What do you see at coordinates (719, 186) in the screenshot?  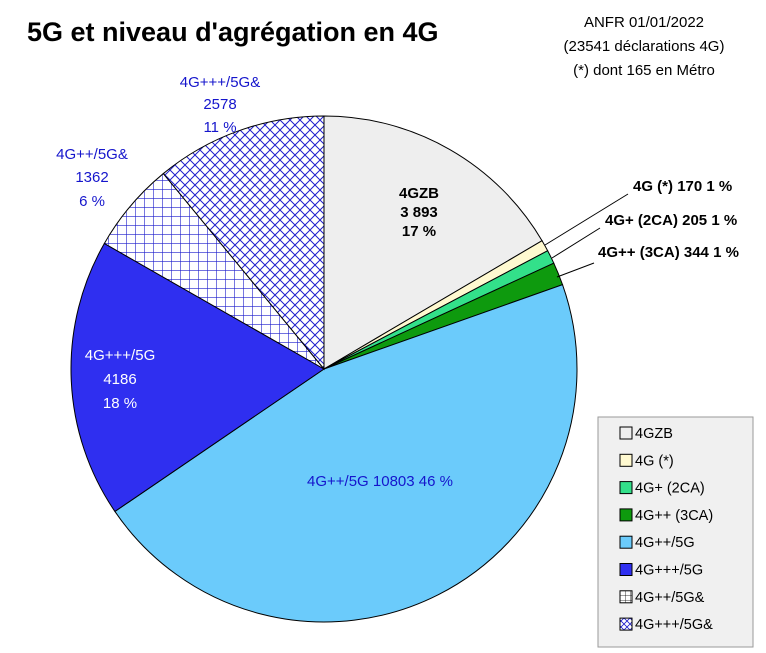 I see `slice-label-4g-percent: 1 %` at bounding box center [719, 186].